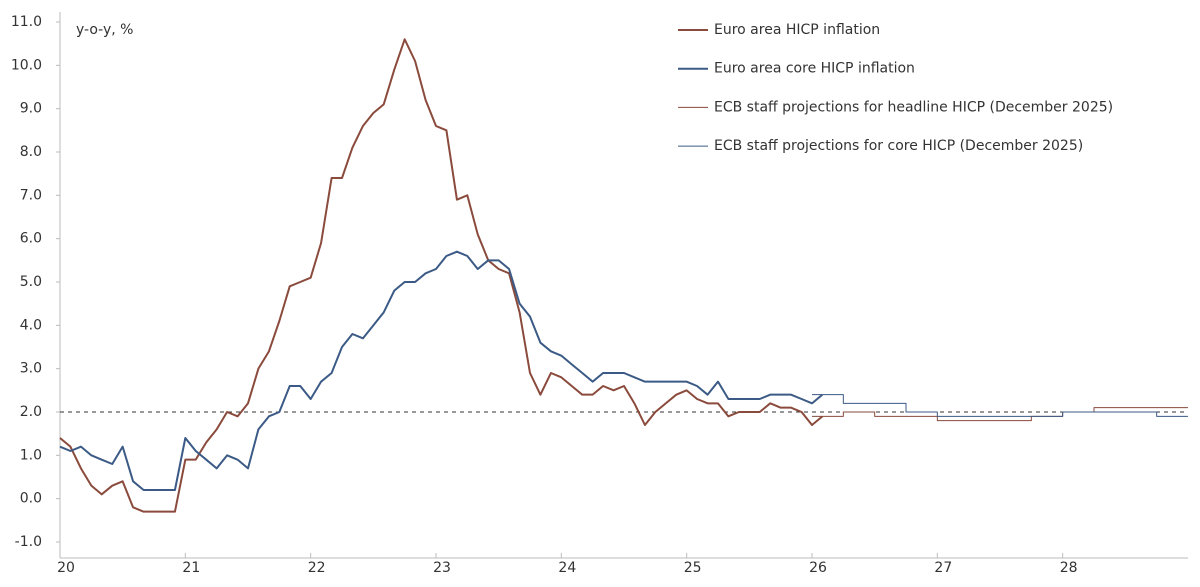 Image resolution: width=1200 pixels, height=587 pixels. I want to click on y-tick-label: -1.0, so click(28, 542).